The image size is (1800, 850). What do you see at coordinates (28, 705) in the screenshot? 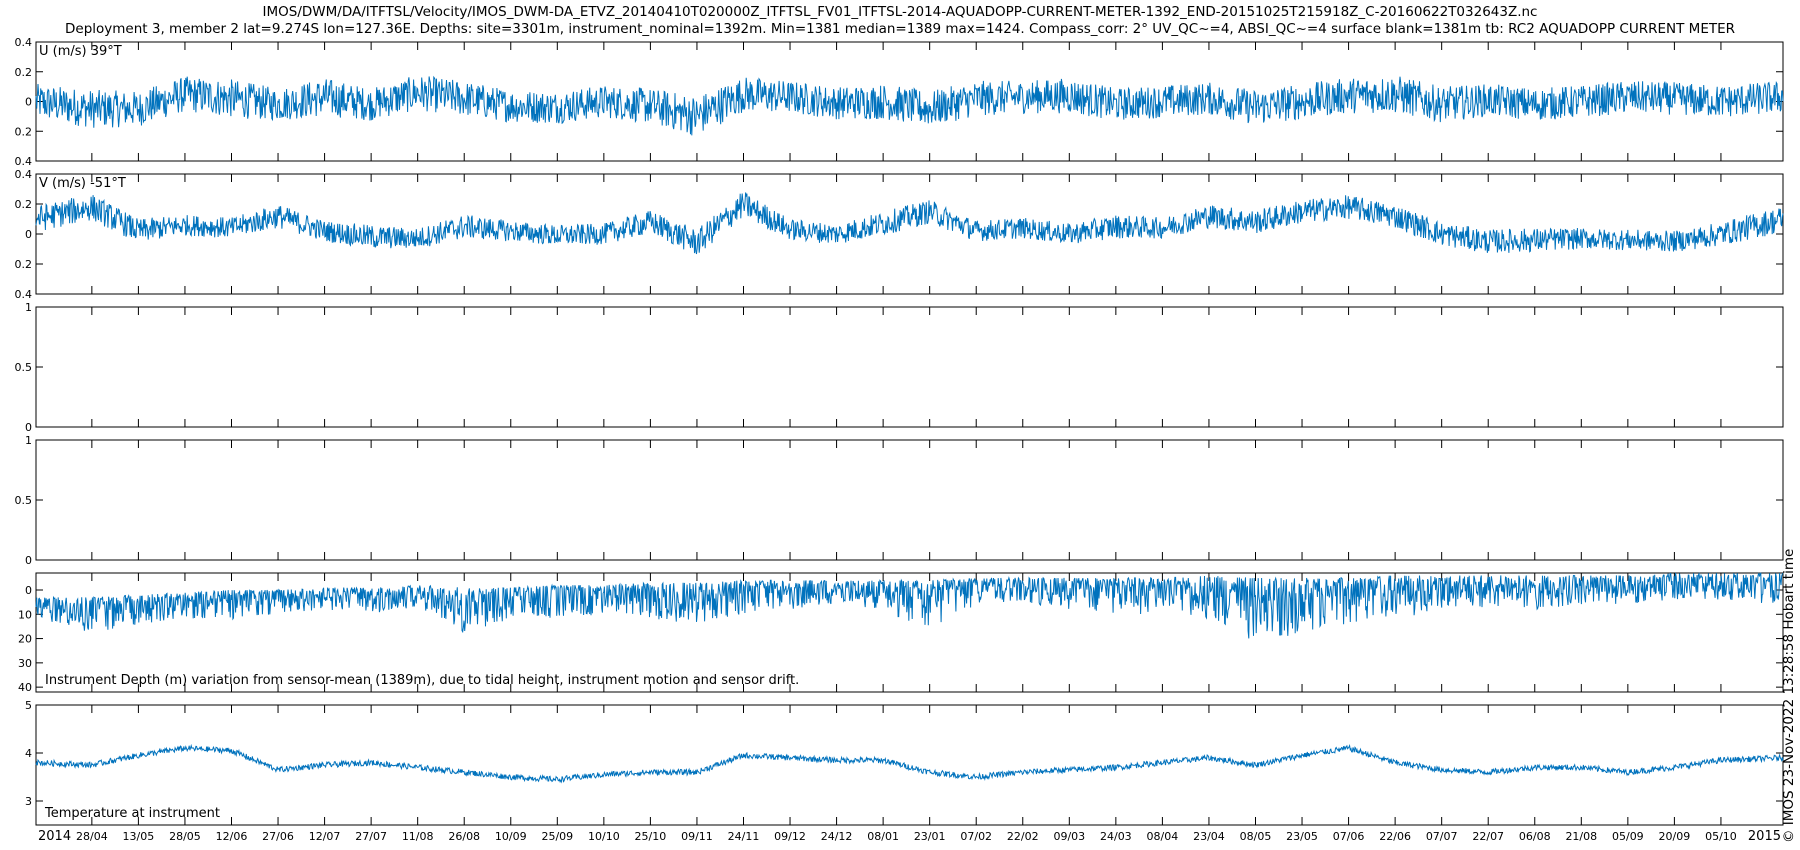
I see `ytick-label-temp: 5` at bounding box center [28, 705].